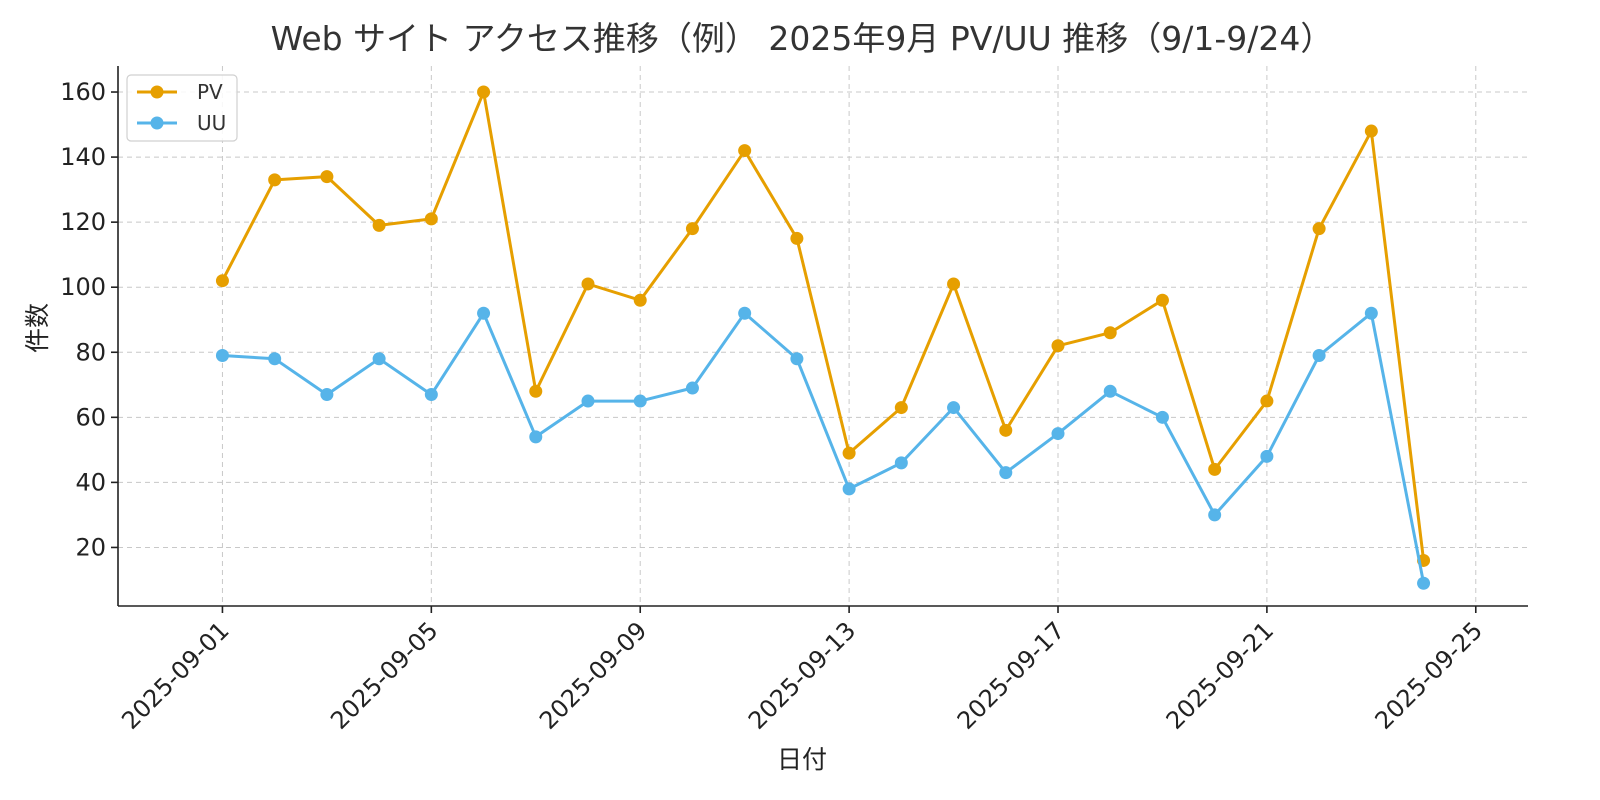 This screenshot has width=1600, height=800. What do you see at coordinates (37, 328) in the screenshot?
I see `y-axis-label: 件数` at bounding box center [37, 328].